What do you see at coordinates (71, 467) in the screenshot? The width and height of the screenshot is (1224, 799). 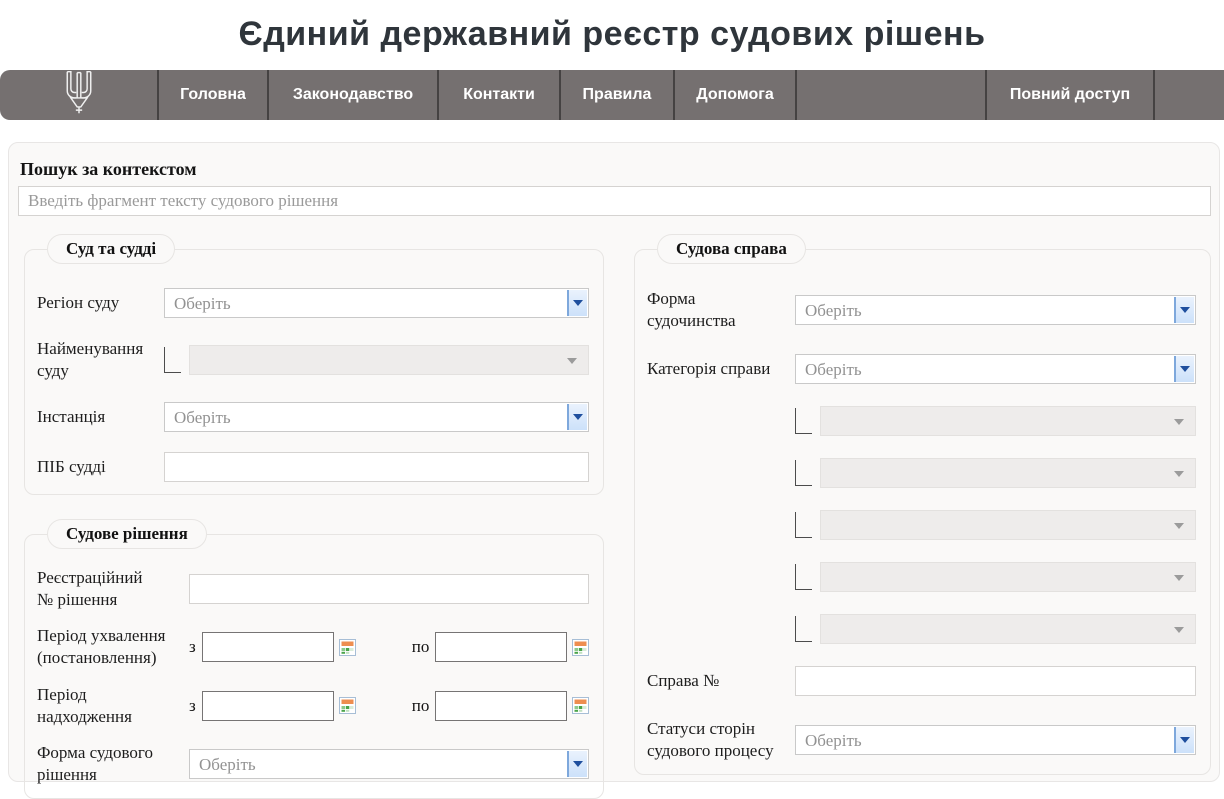 I see `judge-name-label: ПІБ судді` at bounding box center [71, 467].